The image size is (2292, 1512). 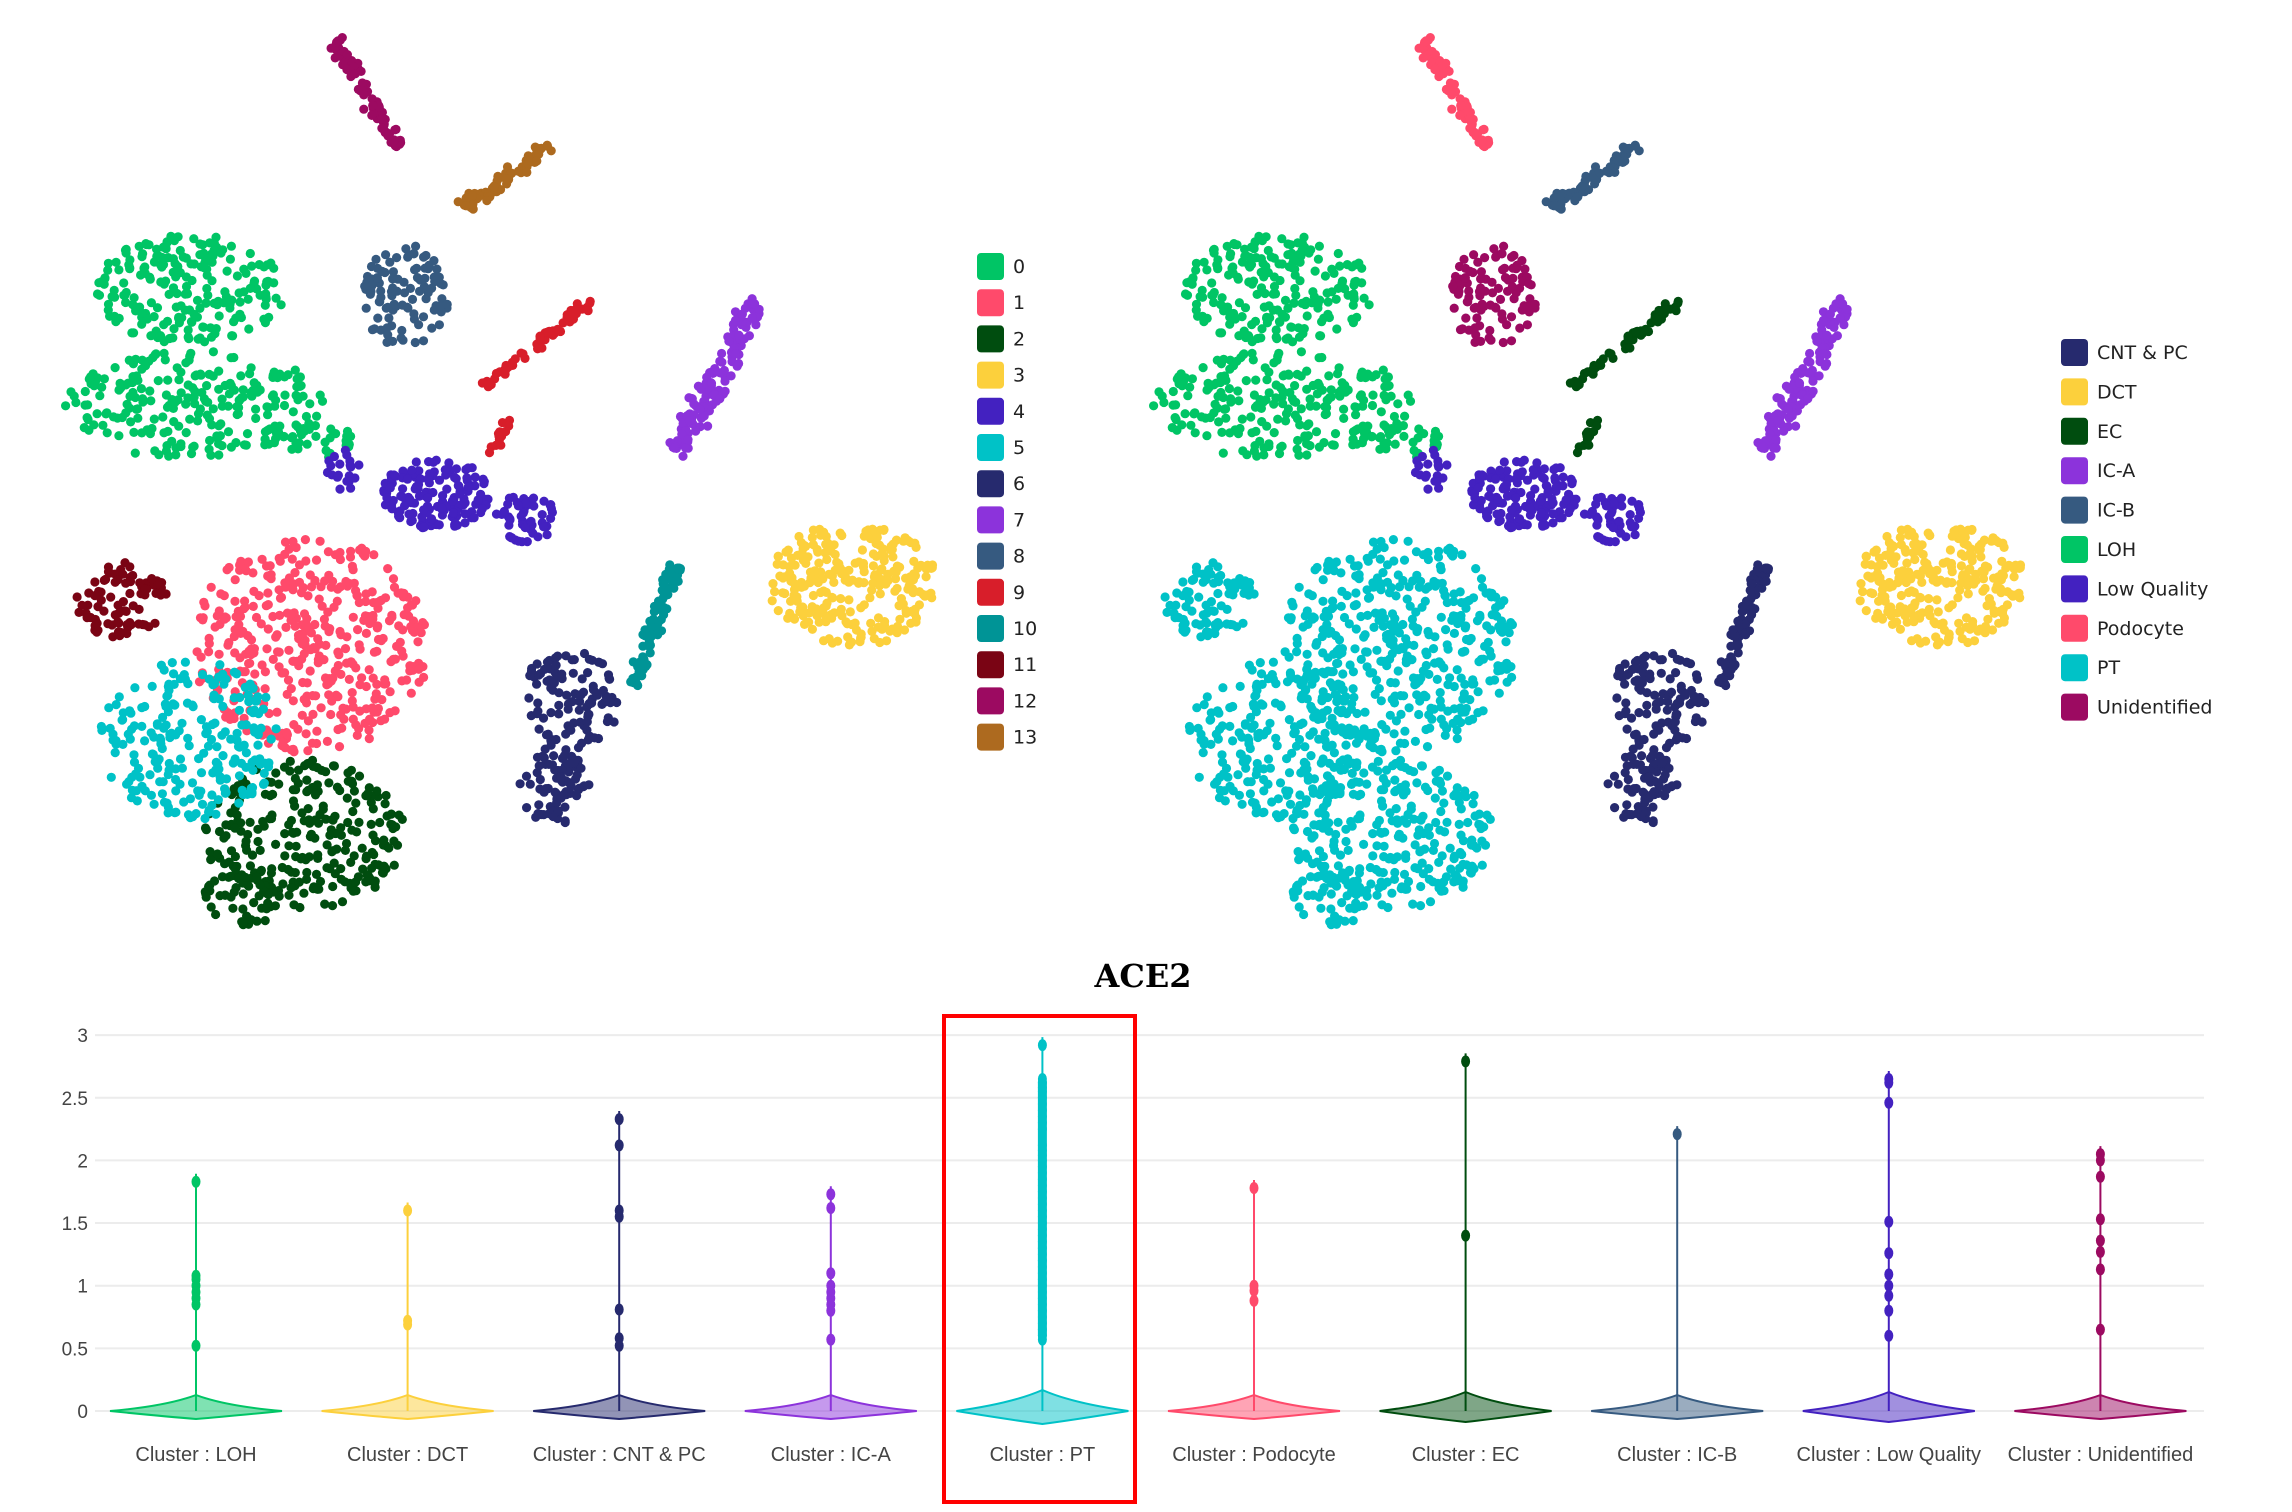 What do you see at coordinates (1007, 737) in the screenshot?
I see `legend-item: 13` at bounding box center [1007, 737].